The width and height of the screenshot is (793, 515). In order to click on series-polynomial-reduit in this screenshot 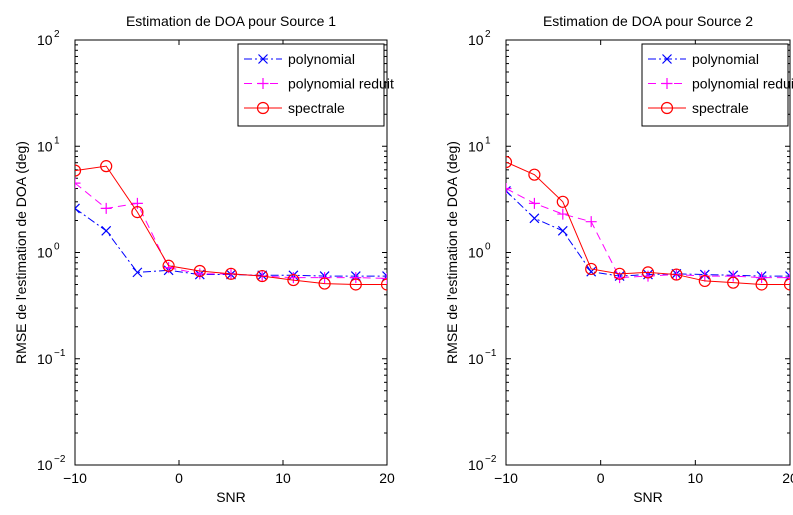, I will do `click(648, 233)`.